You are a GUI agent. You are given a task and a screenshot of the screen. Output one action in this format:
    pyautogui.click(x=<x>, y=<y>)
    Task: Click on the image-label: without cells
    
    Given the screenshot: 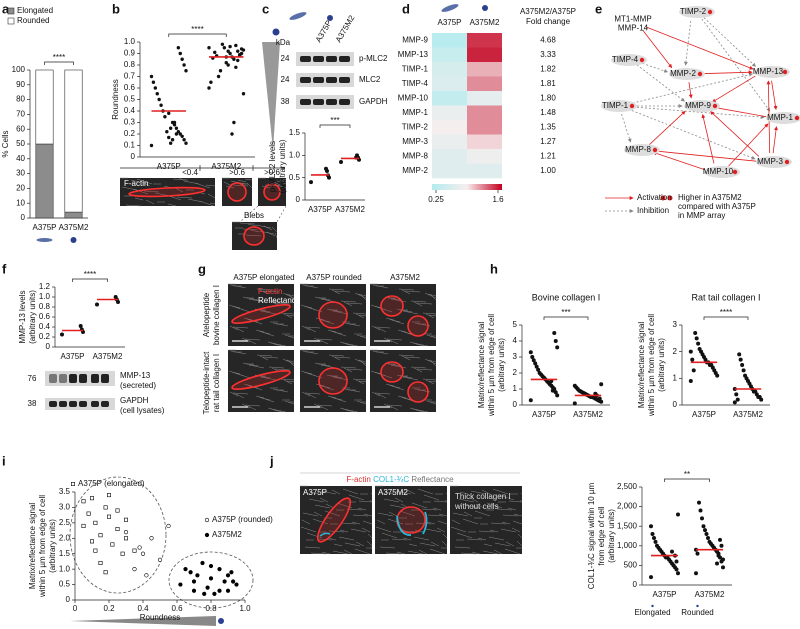 What is the action you would take?
    pyautogui.click(x=476, y=506)
    